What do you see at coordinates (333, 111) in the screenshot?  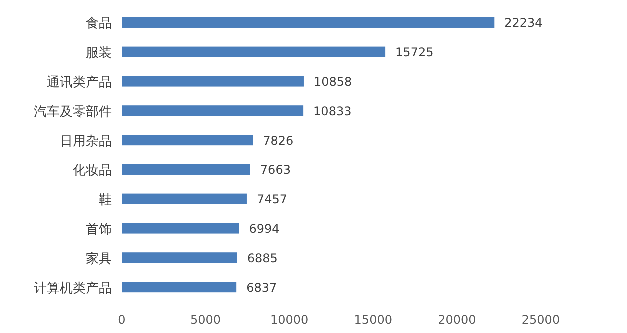 I see `data-label: 10833` at bounding box center [333, 111].